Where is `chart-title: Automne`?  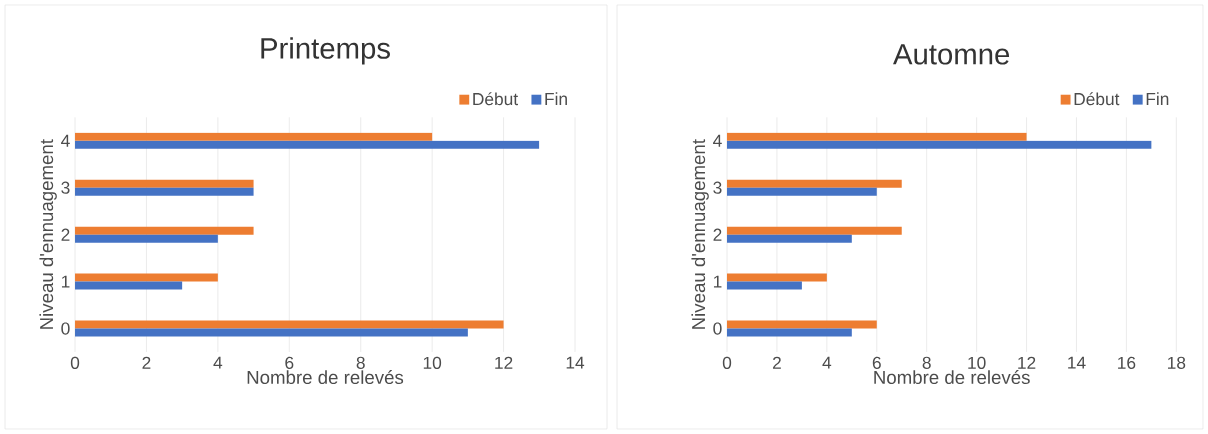
chart-title: Automne is located at coordinates (951, 54).